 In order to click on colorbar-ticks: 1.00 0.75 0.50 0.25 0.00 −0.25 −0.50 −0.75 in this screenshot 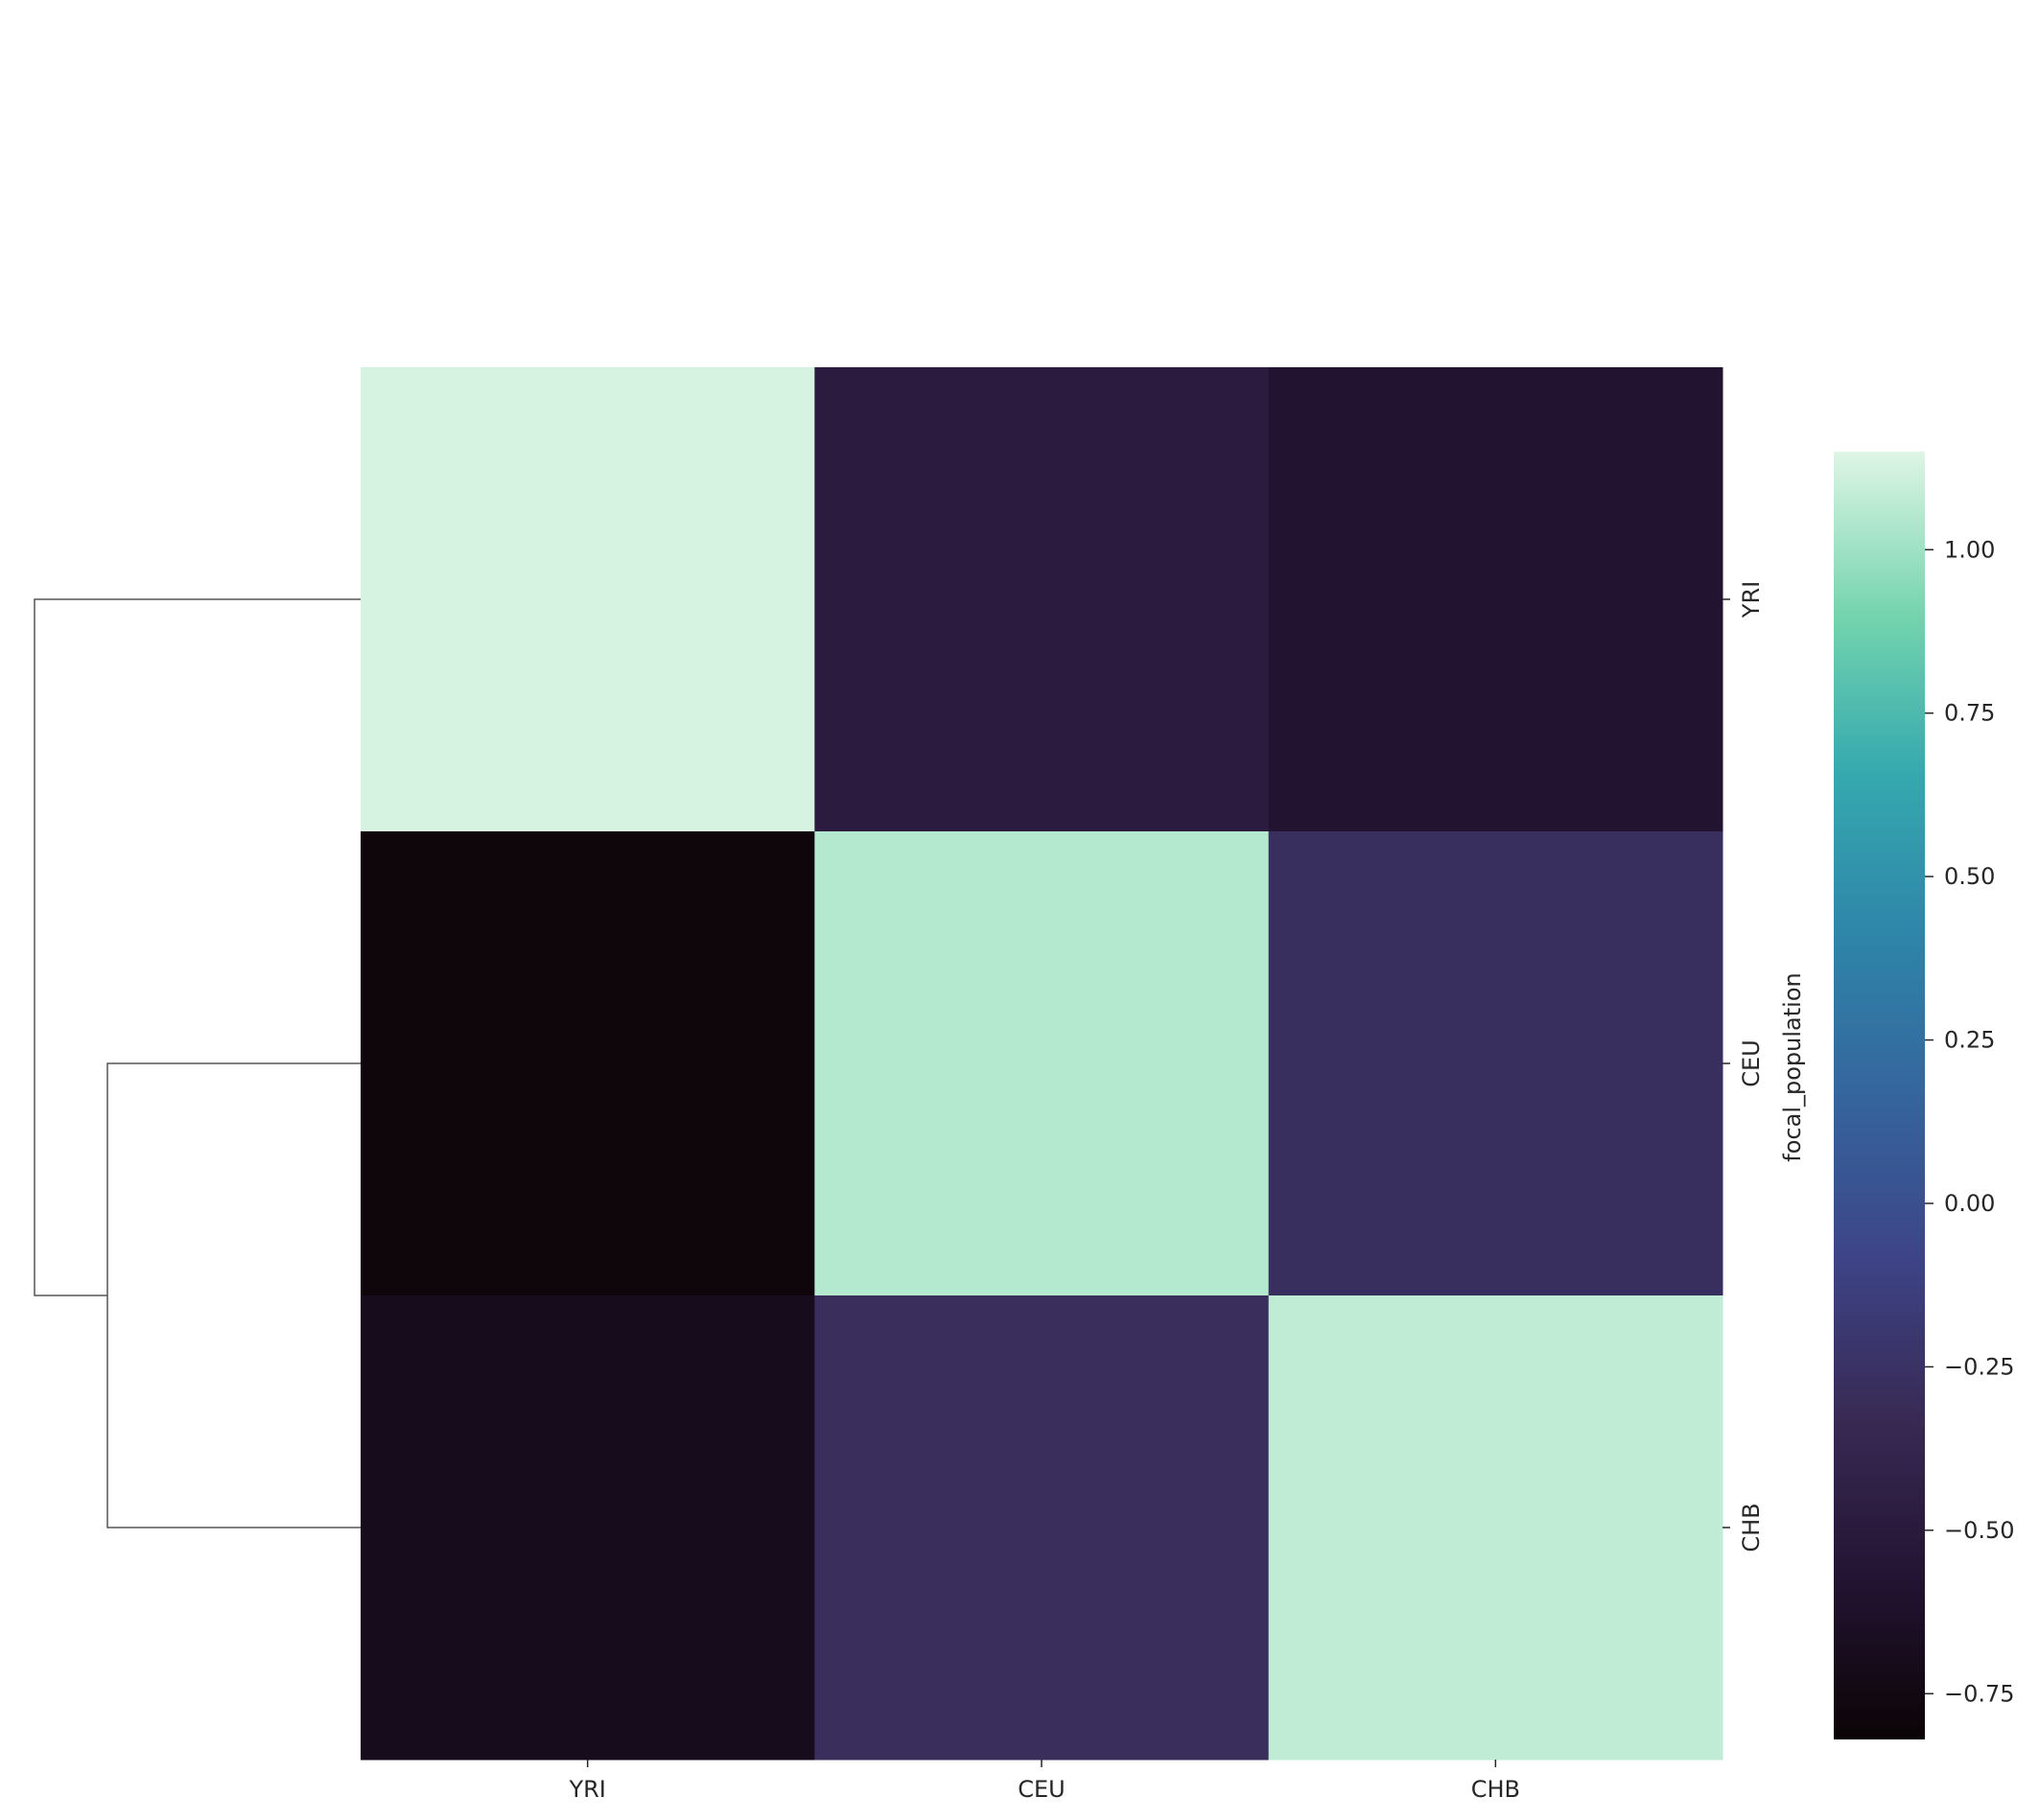, I will do `click(1970, 1121)`.